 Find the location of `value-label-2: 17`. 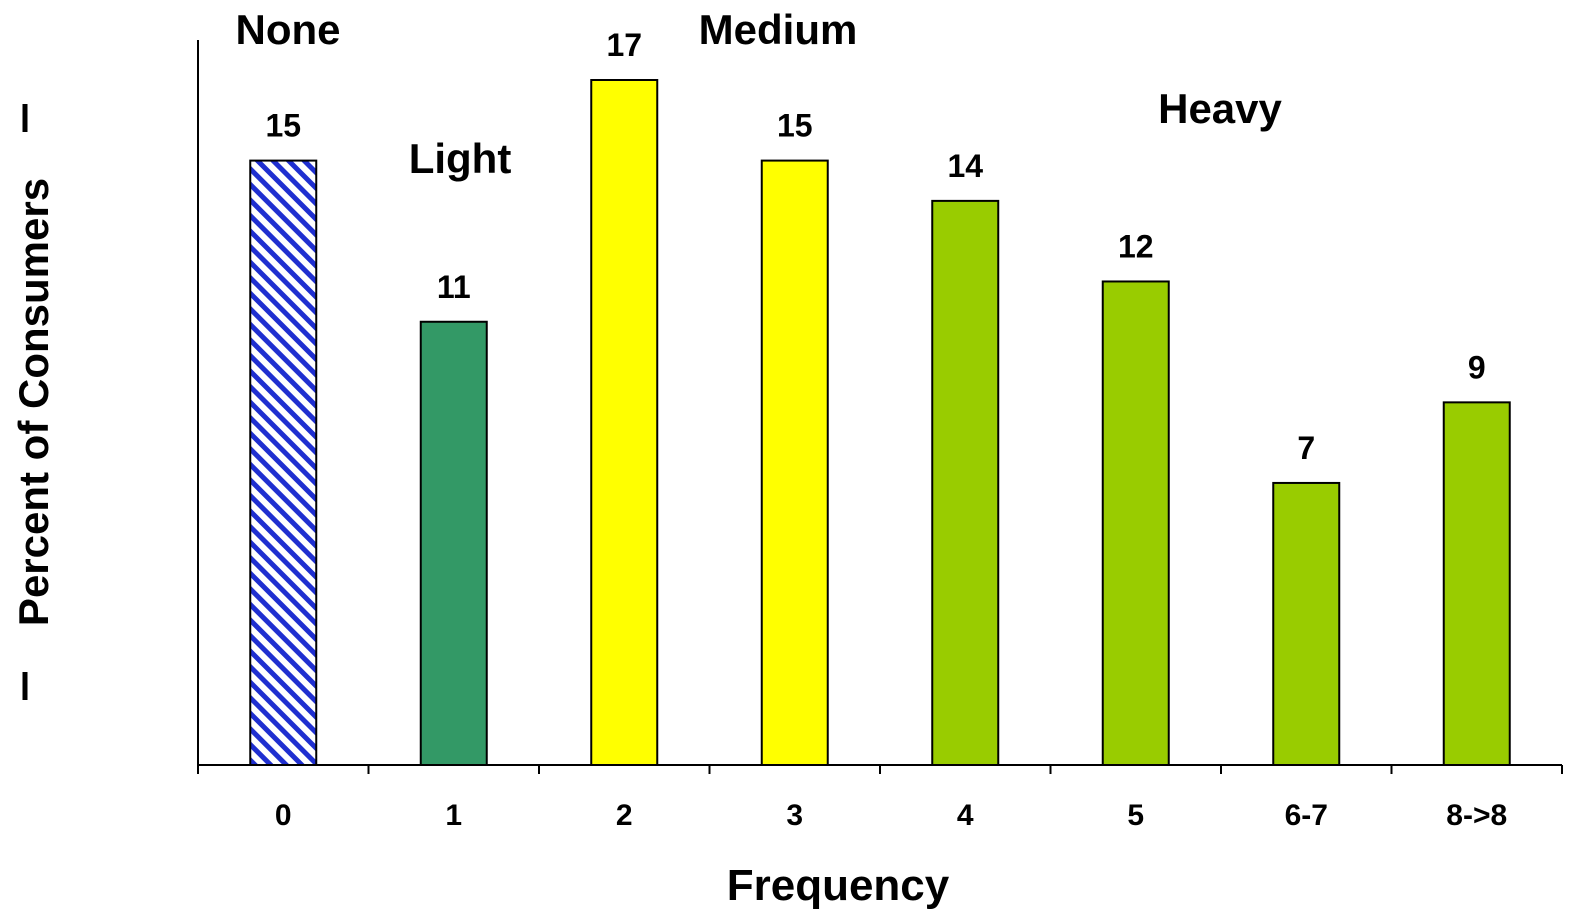

value-label-2: 17 is located at coordinates (624, 45).